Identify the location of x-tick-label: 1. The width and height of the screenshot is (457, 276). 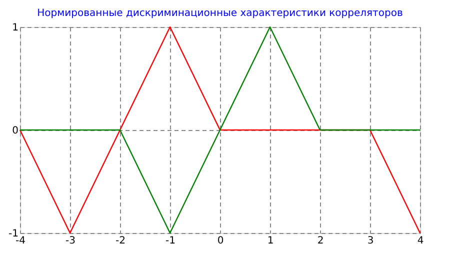
(270, 241).